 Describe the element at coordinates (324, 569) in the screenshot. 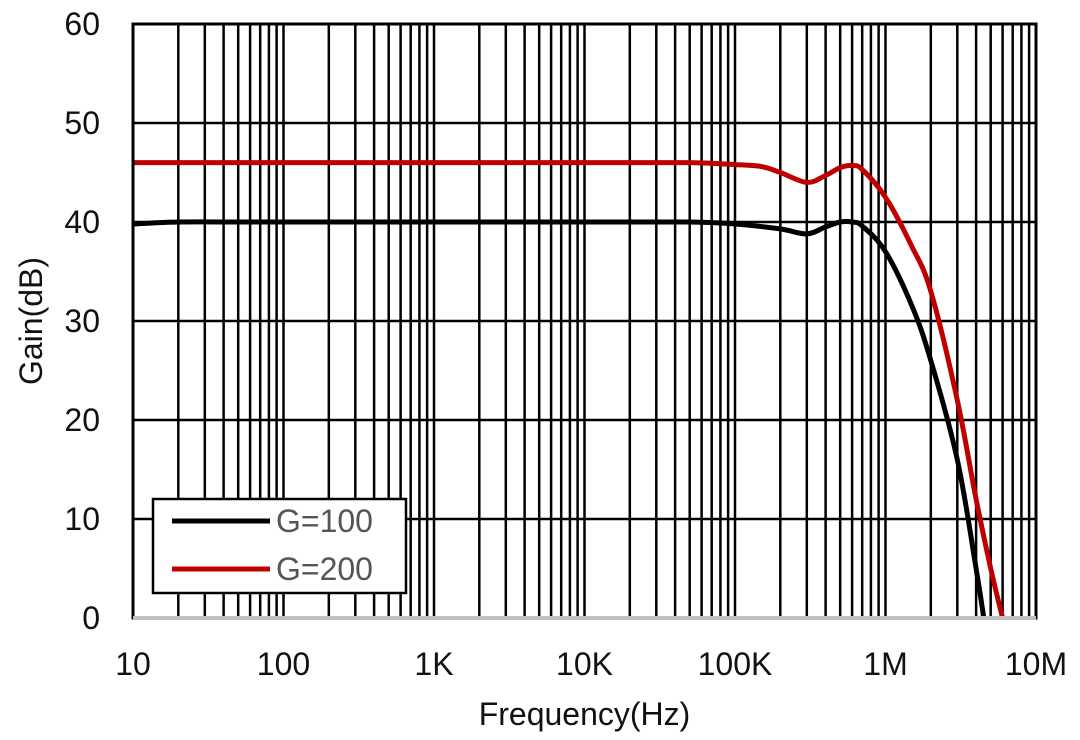

I see `legend-label-2: G=200` at that location.